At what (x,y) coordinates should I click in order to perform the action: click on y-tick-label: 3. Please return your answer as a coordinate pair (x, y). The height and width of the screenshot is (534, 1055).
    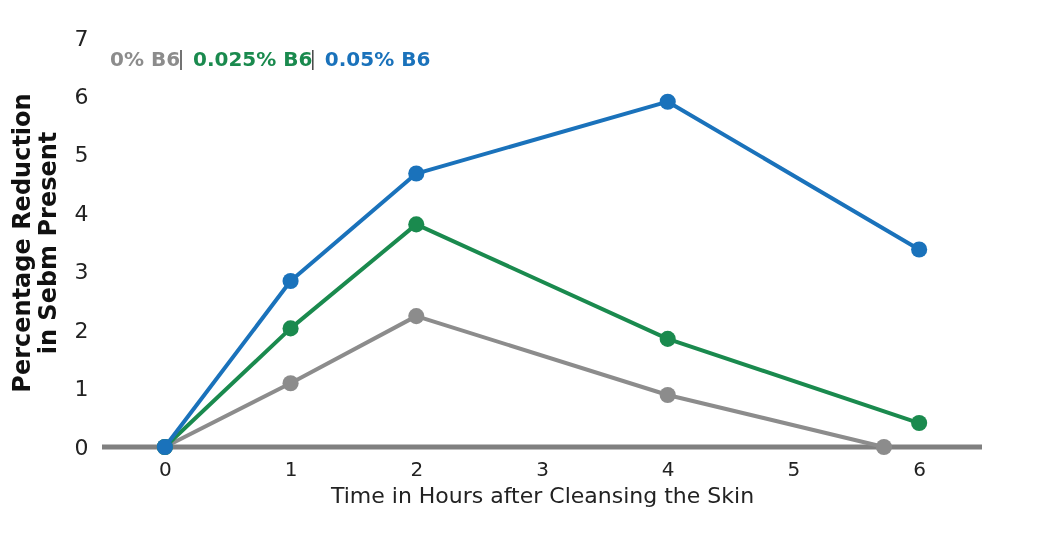
    Looking at the image, I should click on (81, 272).